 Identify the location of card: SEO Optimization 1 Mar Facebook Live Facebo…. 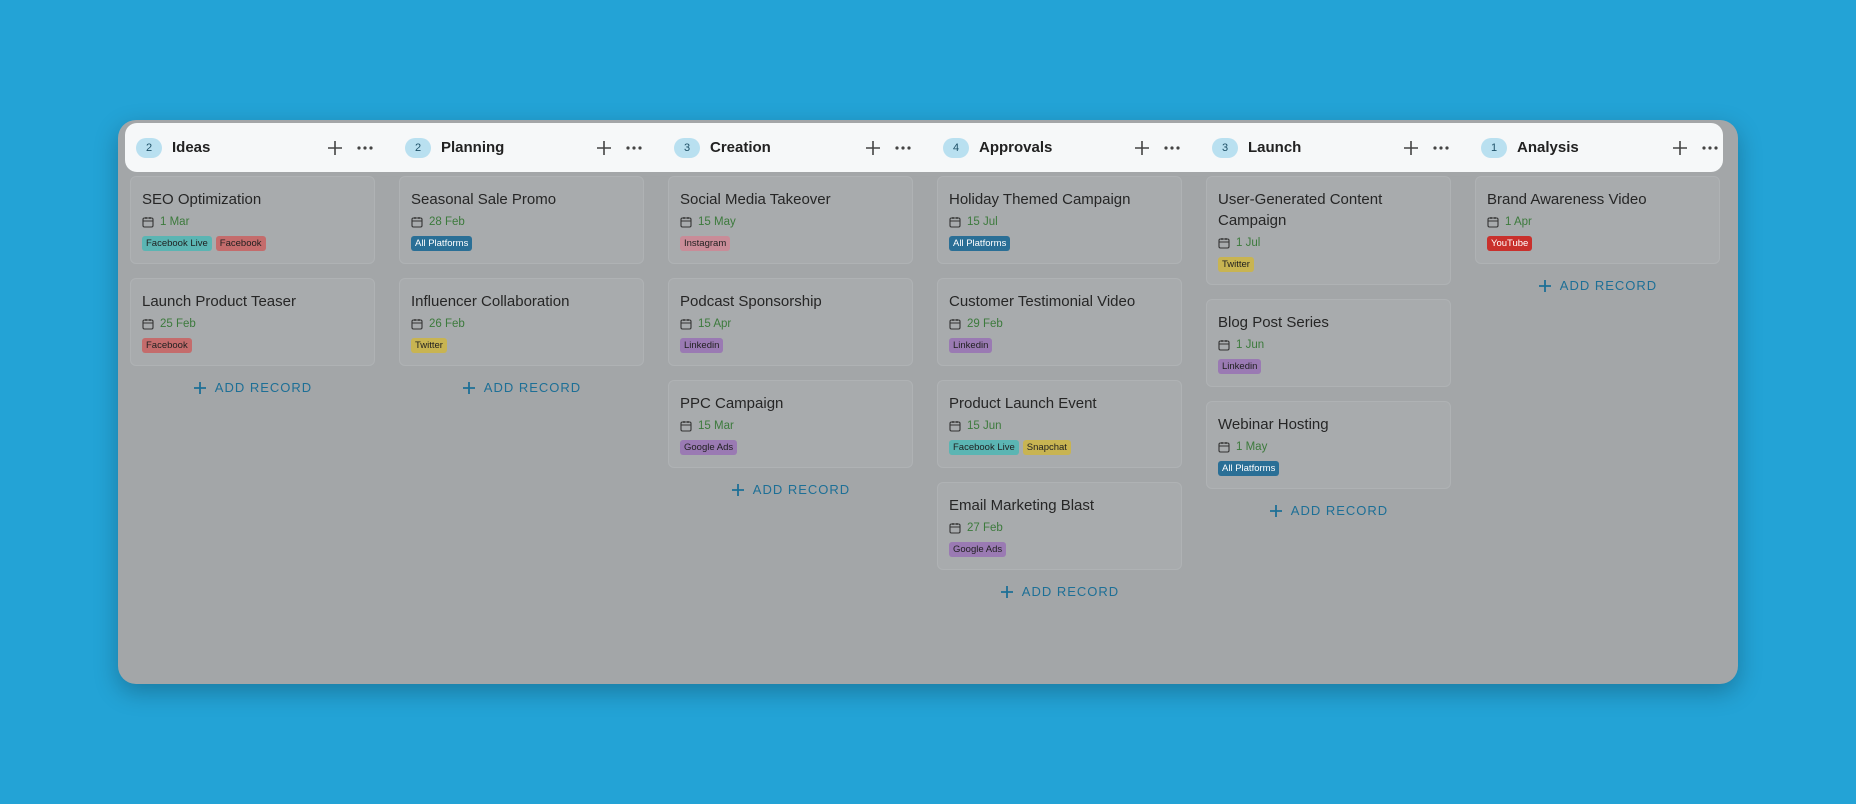
(252, 220).